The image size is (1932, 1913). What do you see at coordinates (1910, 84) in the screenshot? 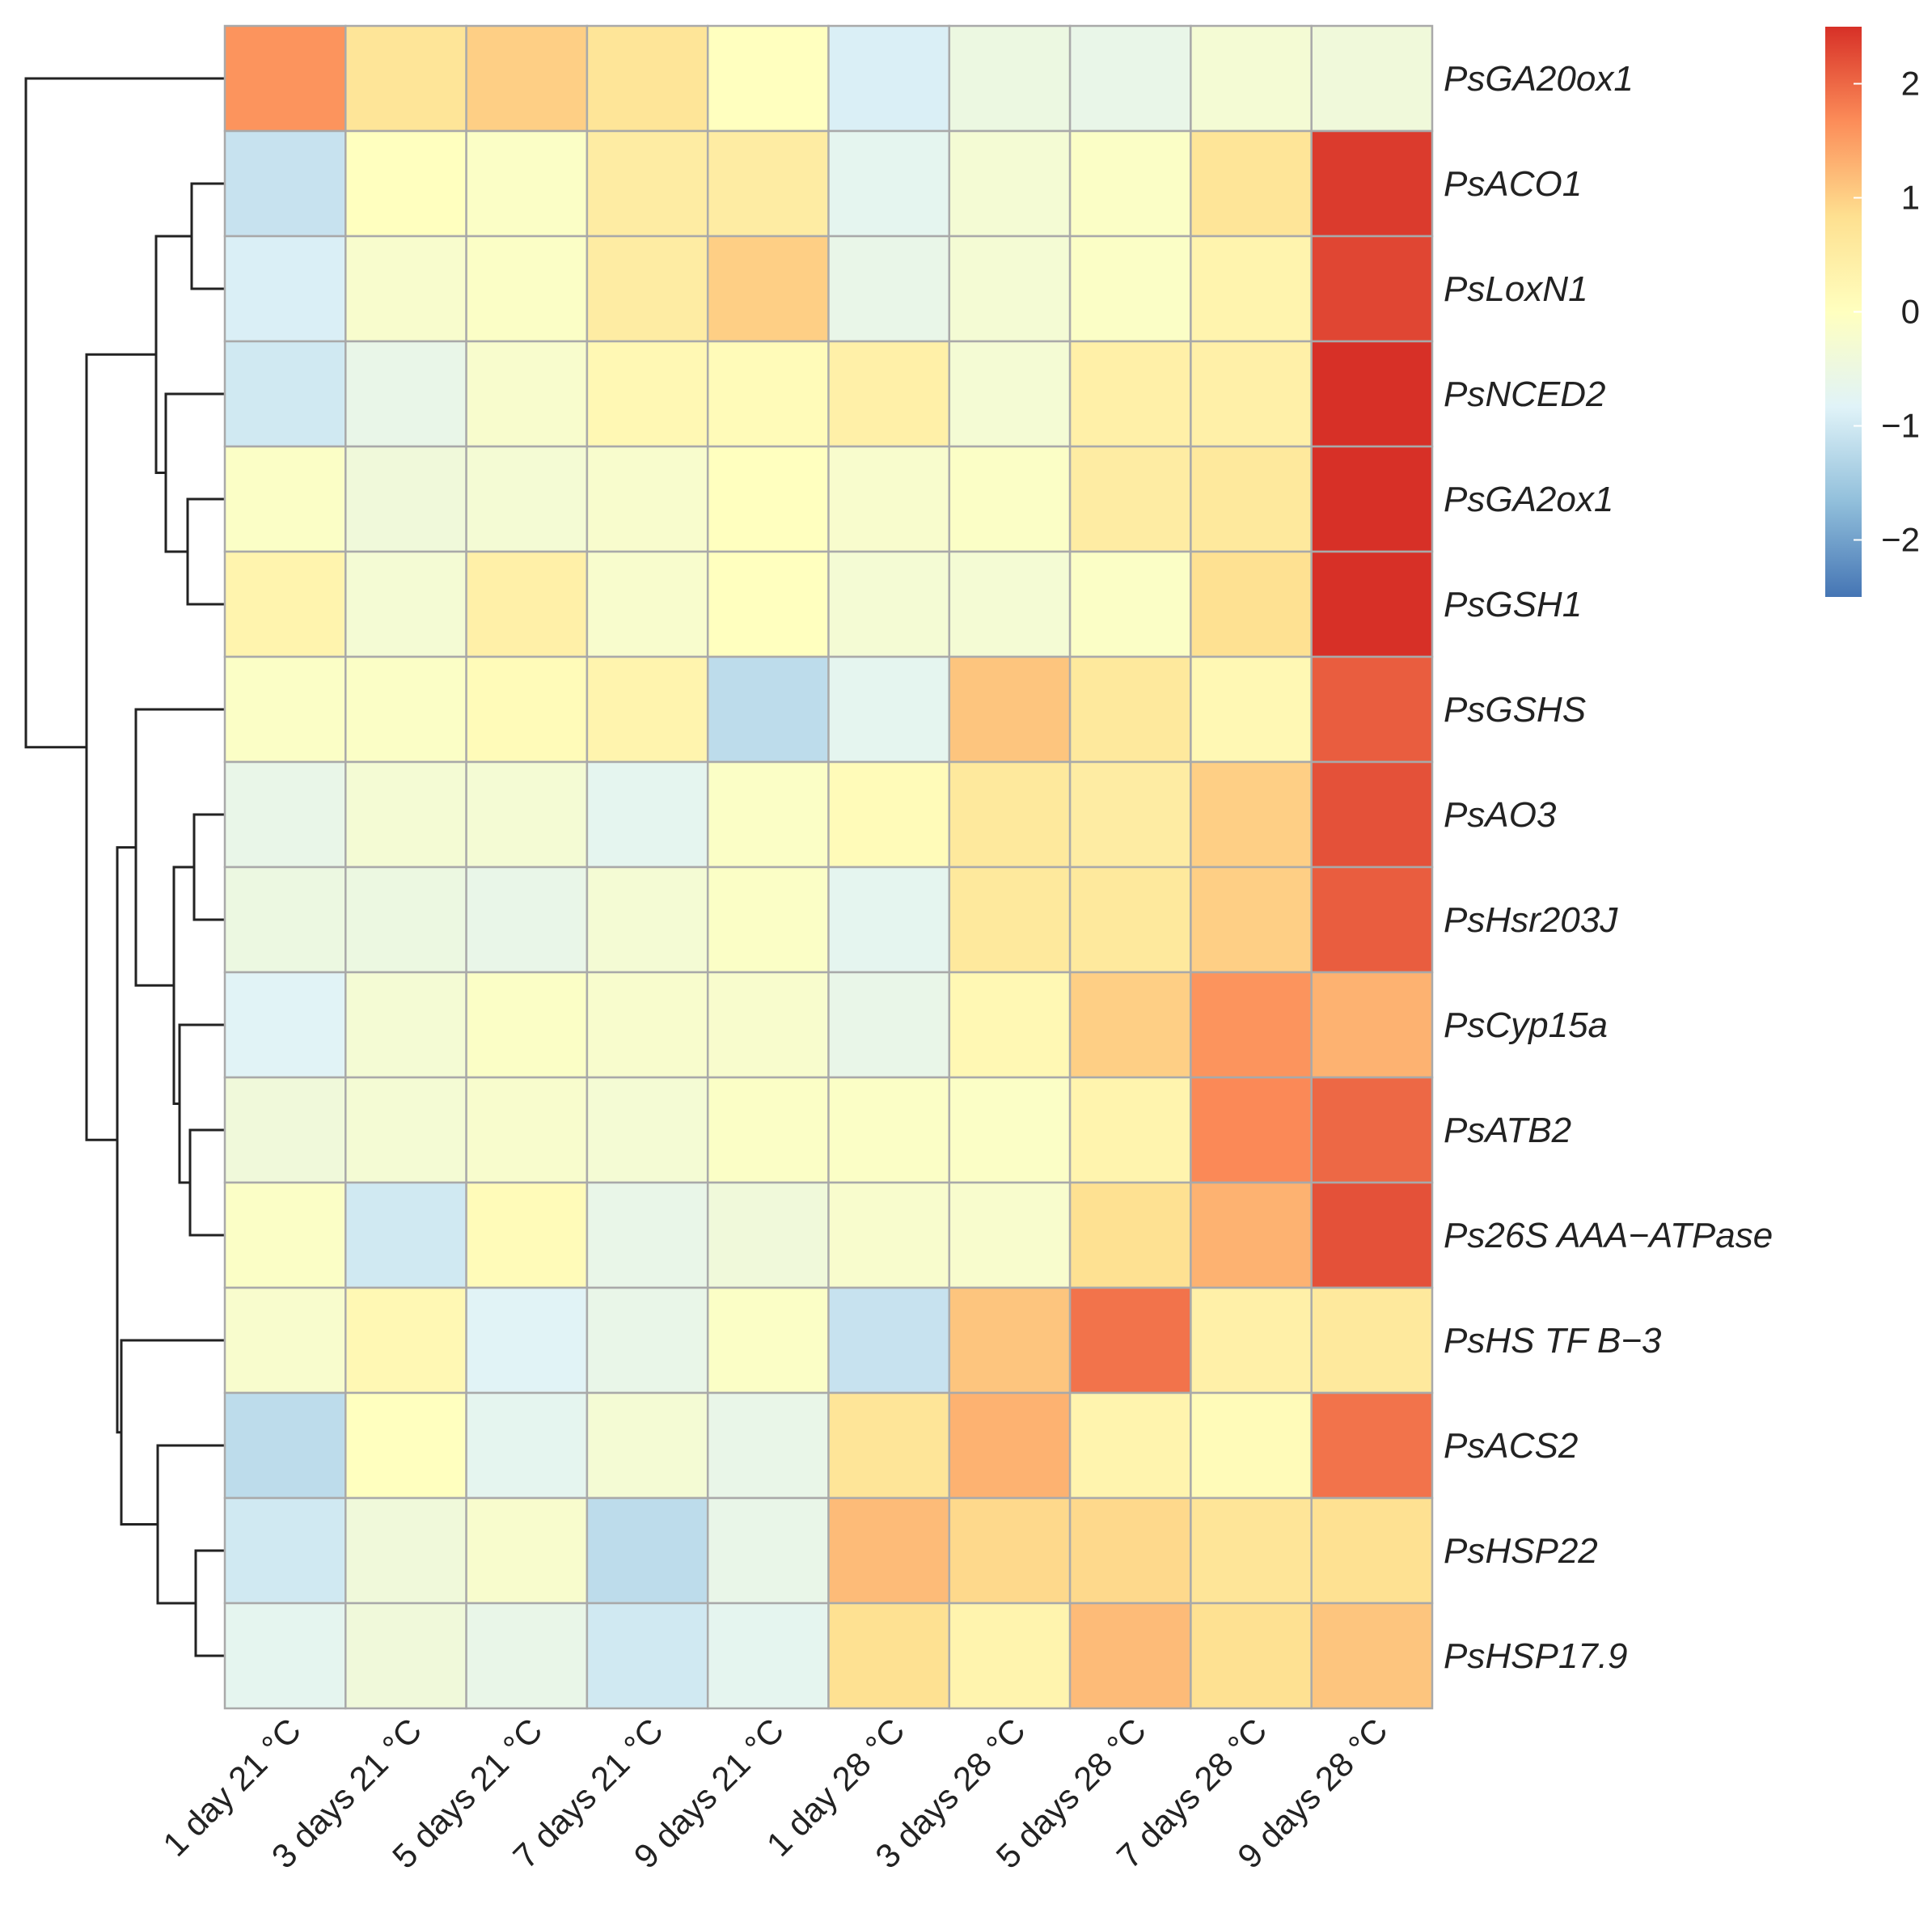
I see `legend-tick-label: 2` at bounding box center [1910, 84].